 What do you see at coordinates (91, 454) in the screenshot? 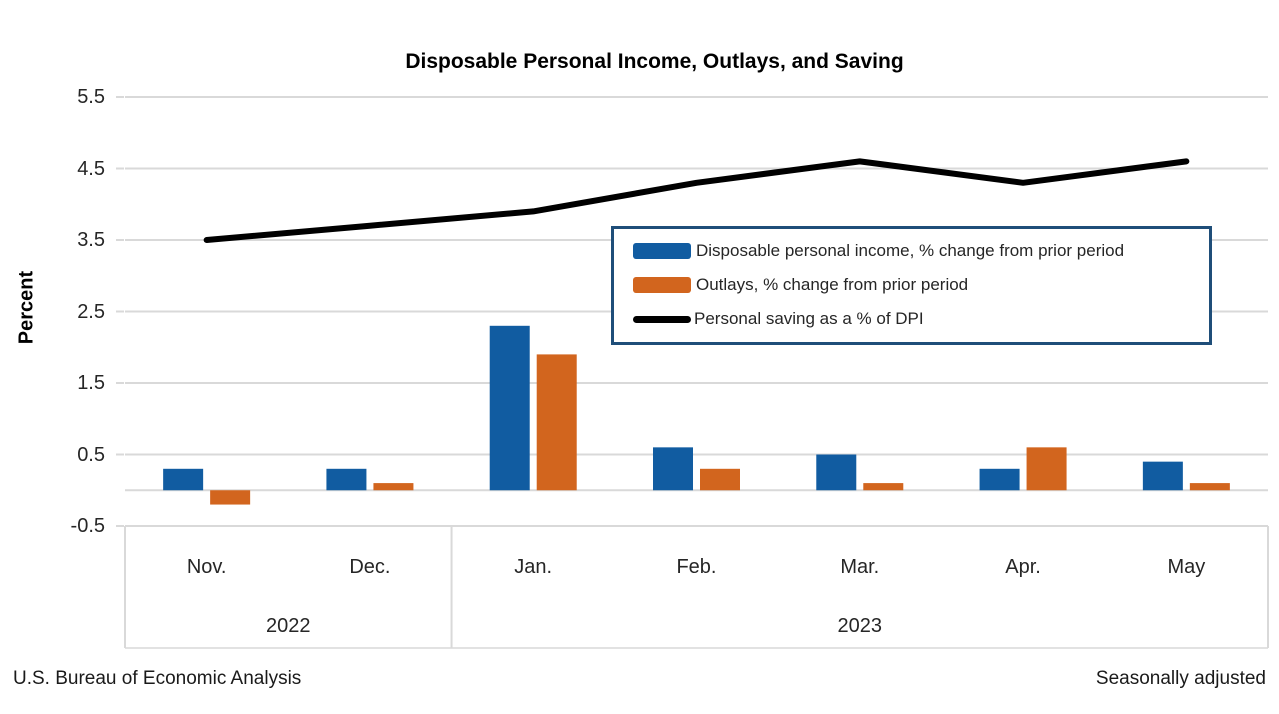
I see `y-tick-label: 0.5` at bounding box center [91, 454].